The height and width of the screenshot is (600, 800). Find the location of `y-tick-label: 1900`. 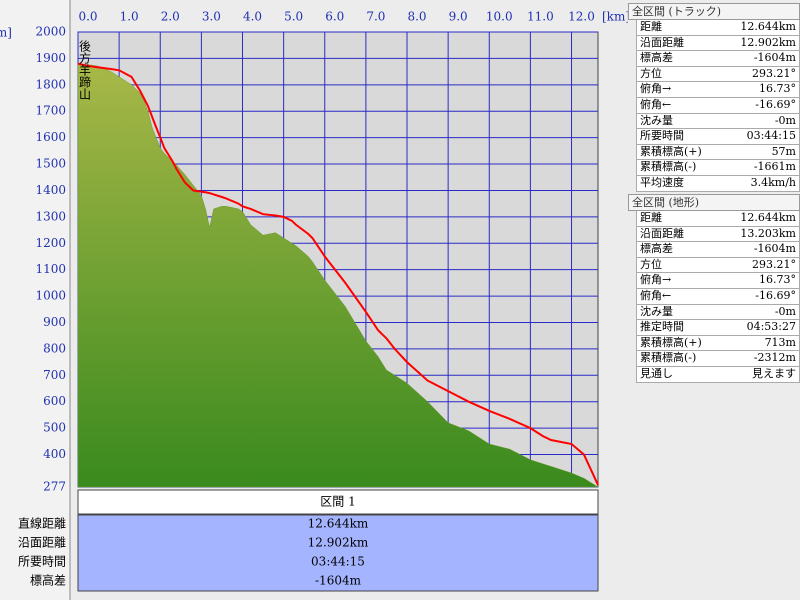

y-tick-label: 1900 is located at coordinates (50, 58).